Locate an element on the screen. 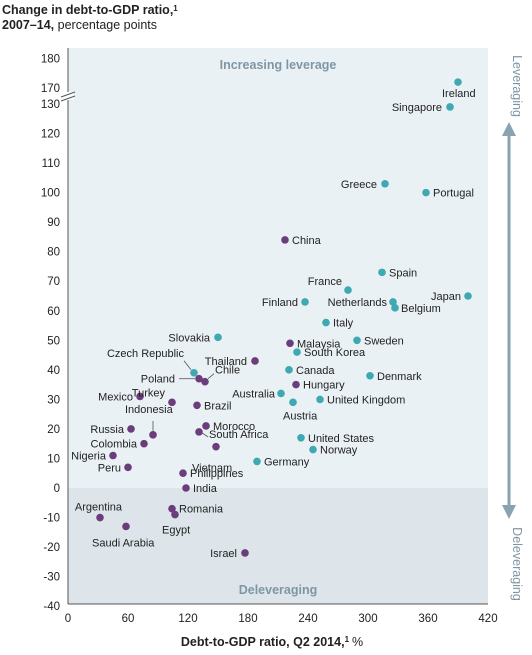 This screenshot has width=532, height=655. label-colombia: Colombia is located at coordinates (114, 445).